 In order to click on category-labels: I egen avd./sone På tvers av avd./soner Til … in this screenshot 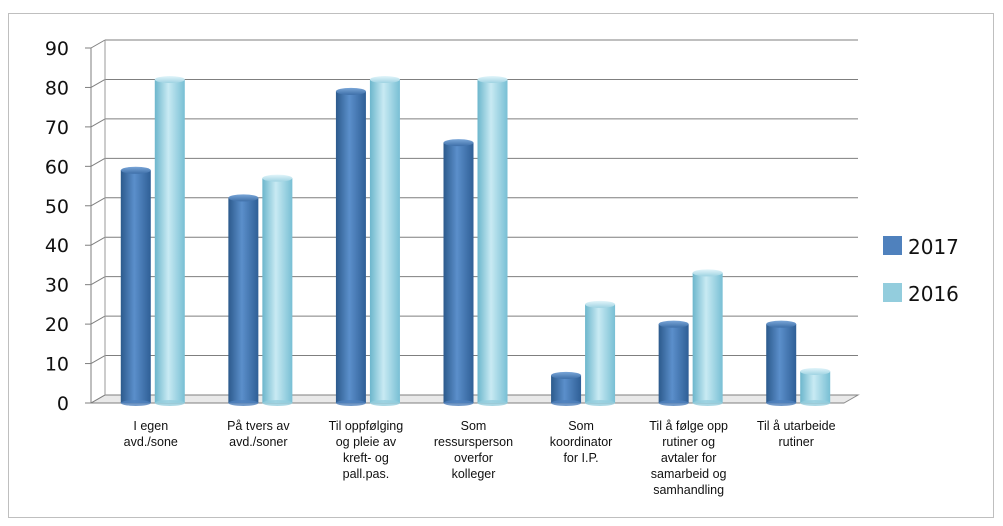, I will do `click(480, 458)`.